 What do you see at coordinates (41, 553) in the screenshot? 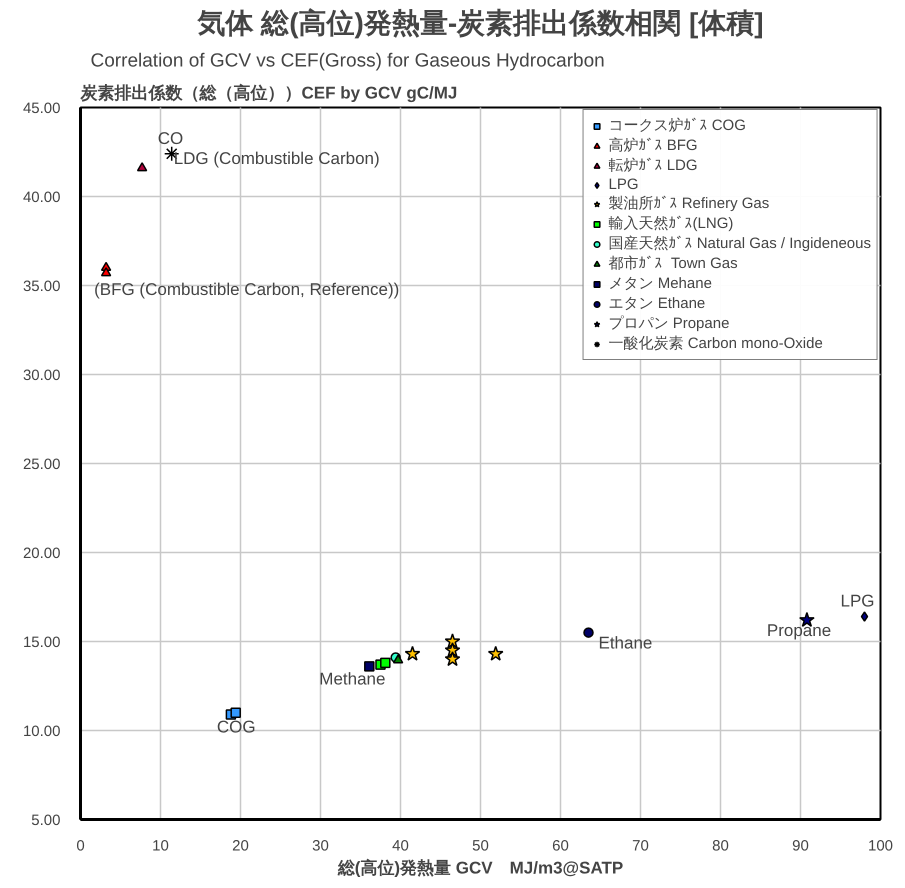
I see `y-tick-label: 20.00` at bounding box center [41, 553].